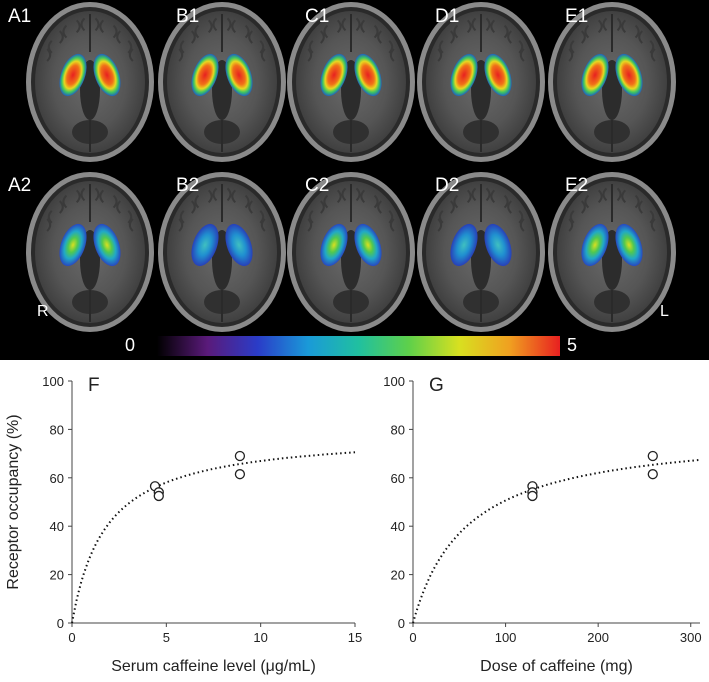 This screenshot has width=709, height=682. What do you see at coordinates (447, 16) in the screenshot?
I see `panel-label-d1: D1` at bounding box center [447, 16].